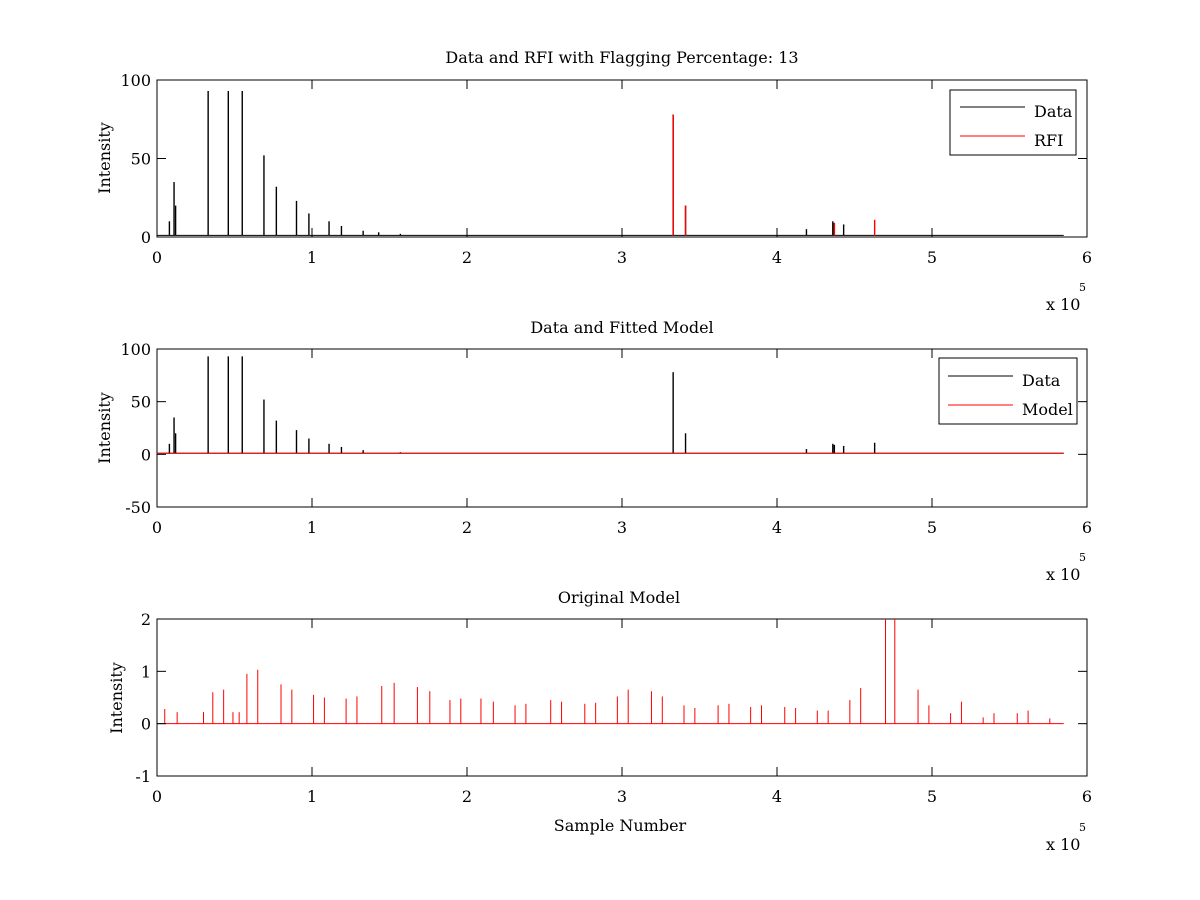  I want to click on y-tick-label: -50, so click(138, 507).